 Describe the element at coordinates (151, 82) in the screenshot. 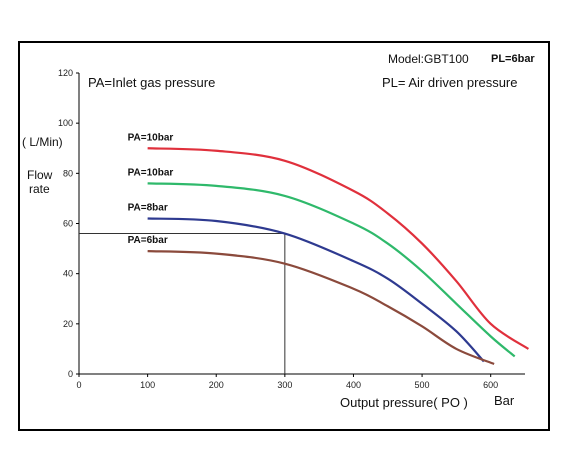

I see `pa-legend-text: PA=Inlet gas pressure` at that location.